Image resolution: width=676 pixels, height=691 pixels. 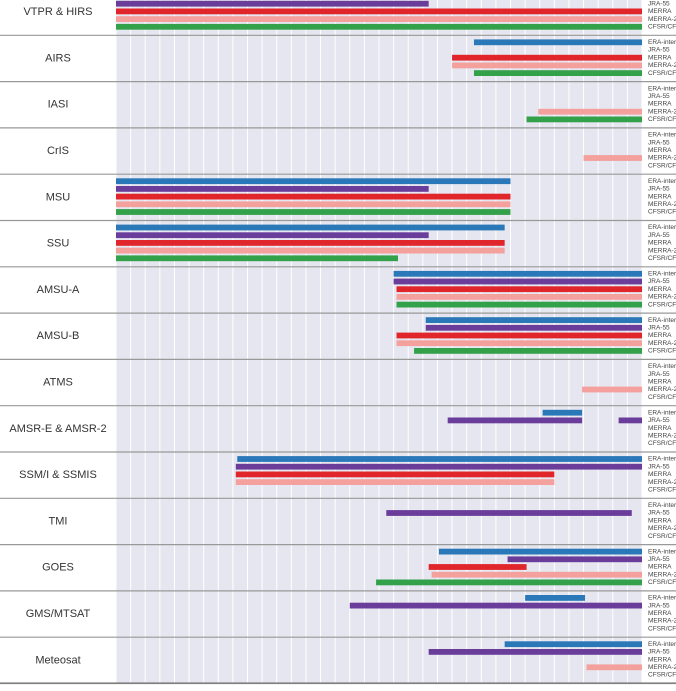 What do you see at coordinates (58, 105) in the screenshot?
I see `group-label: IASI` at bounding box center [58, 105].